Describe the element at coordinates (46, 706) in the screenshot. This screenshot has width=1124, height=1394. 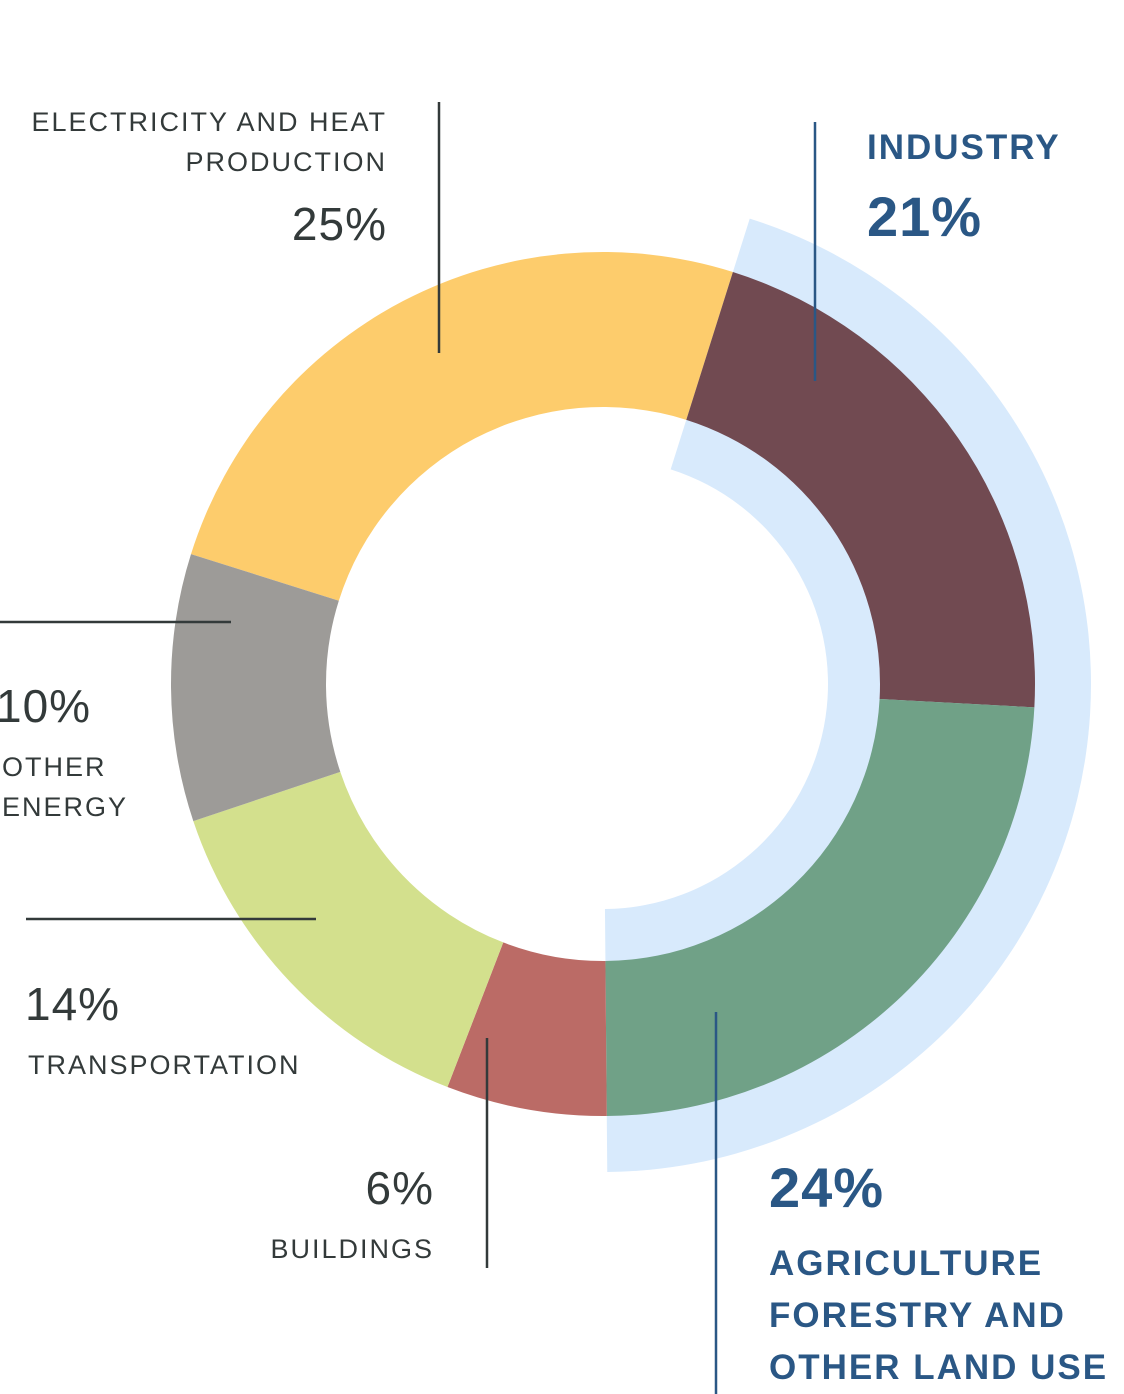
I see `other-energy-percent: 10%` at that location.